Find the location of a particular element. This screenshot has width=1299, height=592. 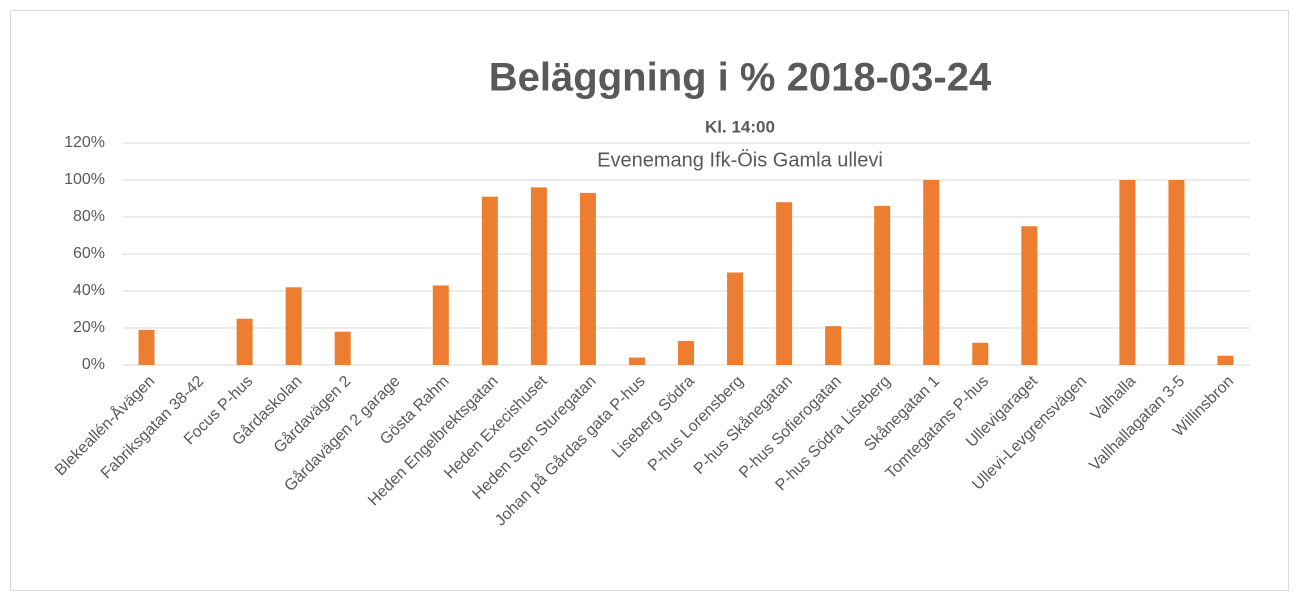

y-tick-label: 60% is located at coordinates (89, 253).